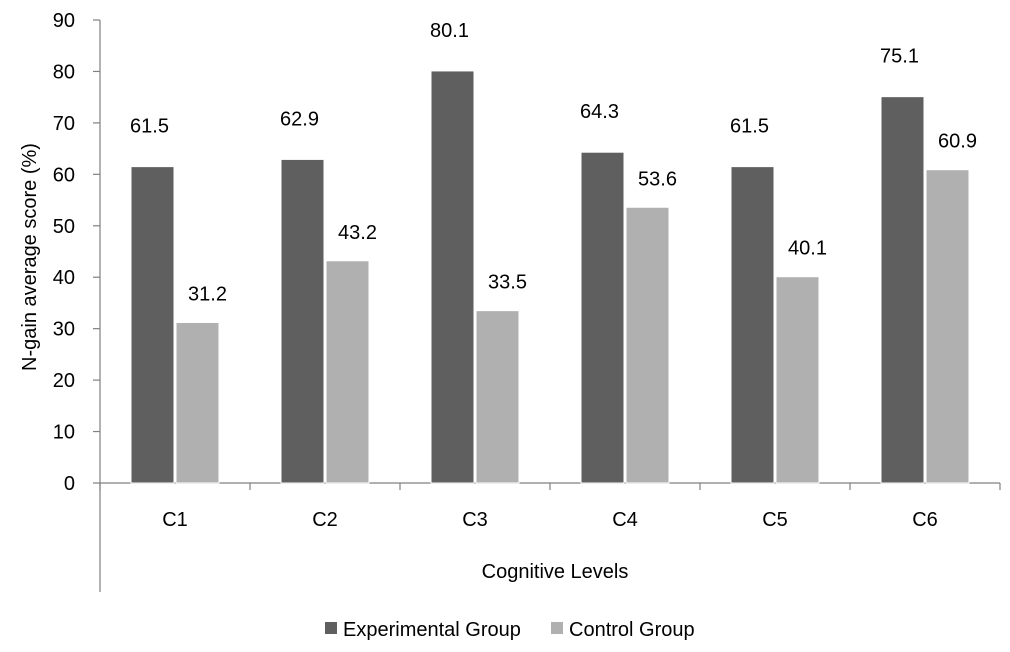  I want to click on y-tick-label: 30, so click(64, 330).